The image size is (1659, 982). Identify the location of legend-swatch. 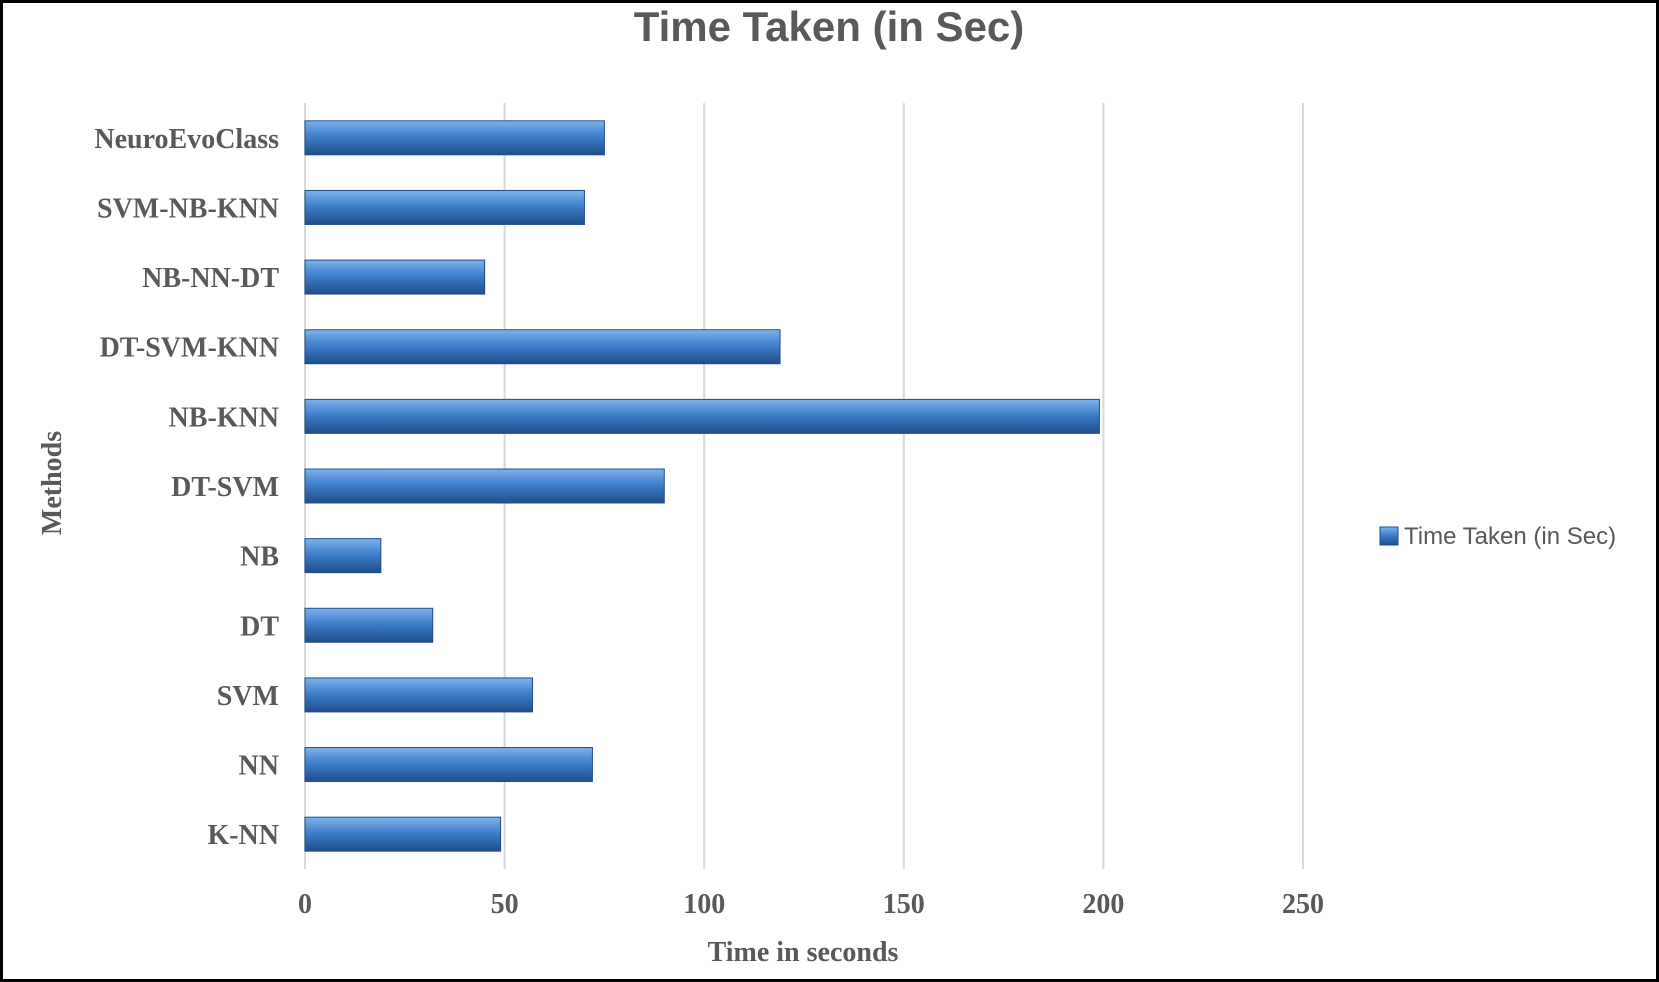
(1389, 536).